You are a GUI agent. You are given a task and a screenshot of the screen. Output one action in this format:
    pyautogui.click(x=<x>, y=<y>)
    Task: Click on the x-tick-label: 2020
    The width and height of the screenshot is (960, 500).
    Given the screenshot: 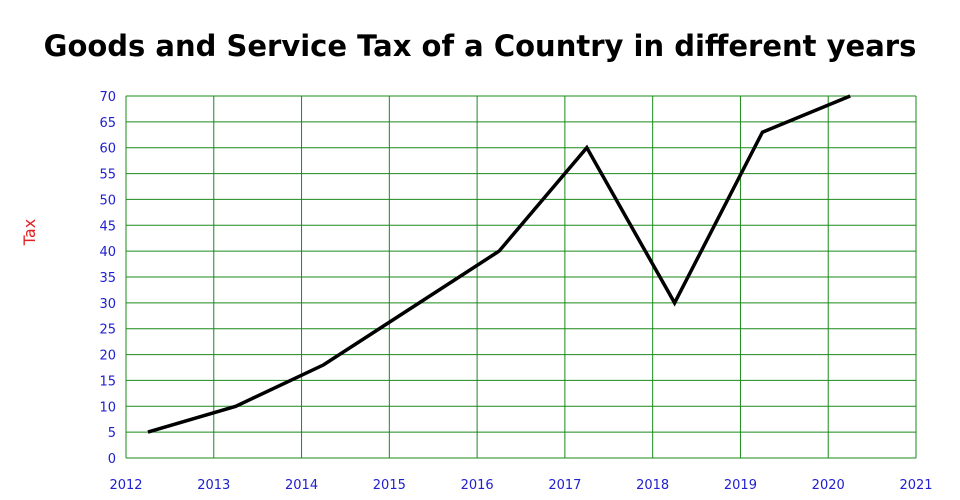 What is the action you would take?
    pyautogui.click(x=828, y=485)
    